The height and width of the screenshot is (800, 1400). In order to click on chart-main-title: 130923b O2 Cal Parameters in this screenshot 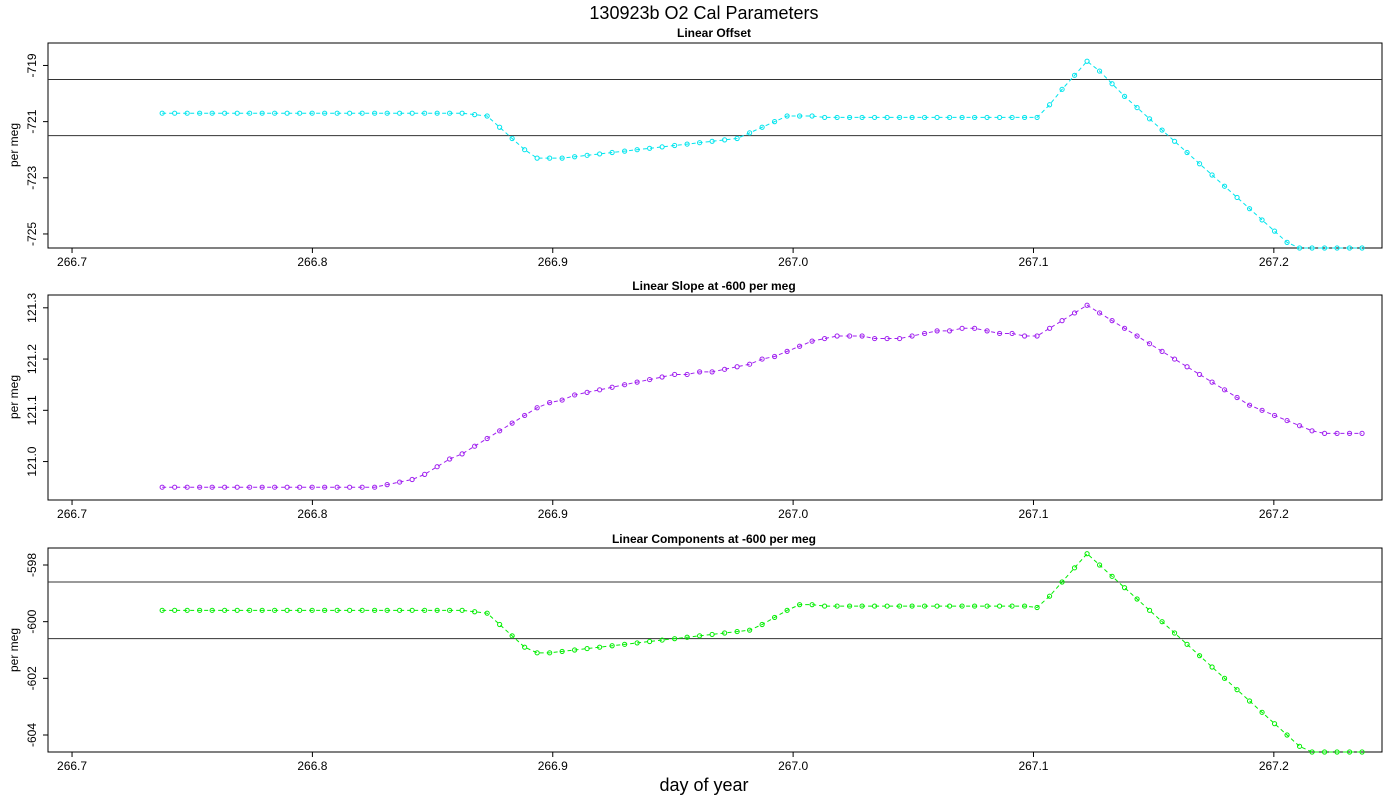, I will do `click(703, 13)`.